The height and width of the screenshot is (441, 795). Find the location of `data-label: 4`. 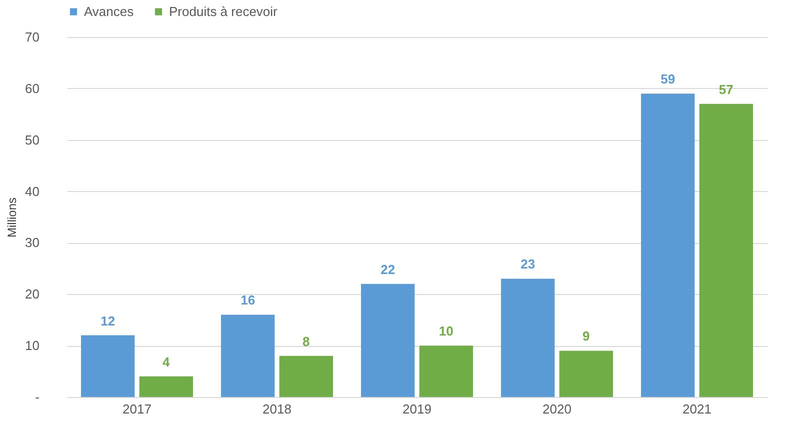

data-label: 4 is located at coordinates (166, 362).